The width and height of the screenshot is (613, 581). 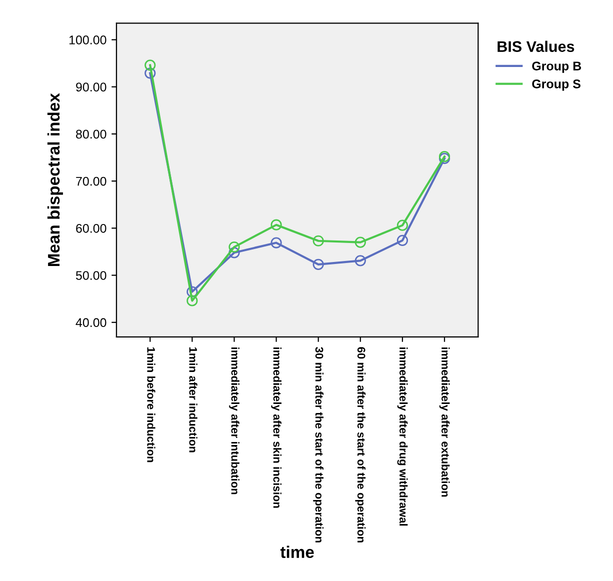 What do you see at coordinates (91, 228) in the screenshot?
I see `y-tick-label: 60.00` at bounding box center [91, 228].